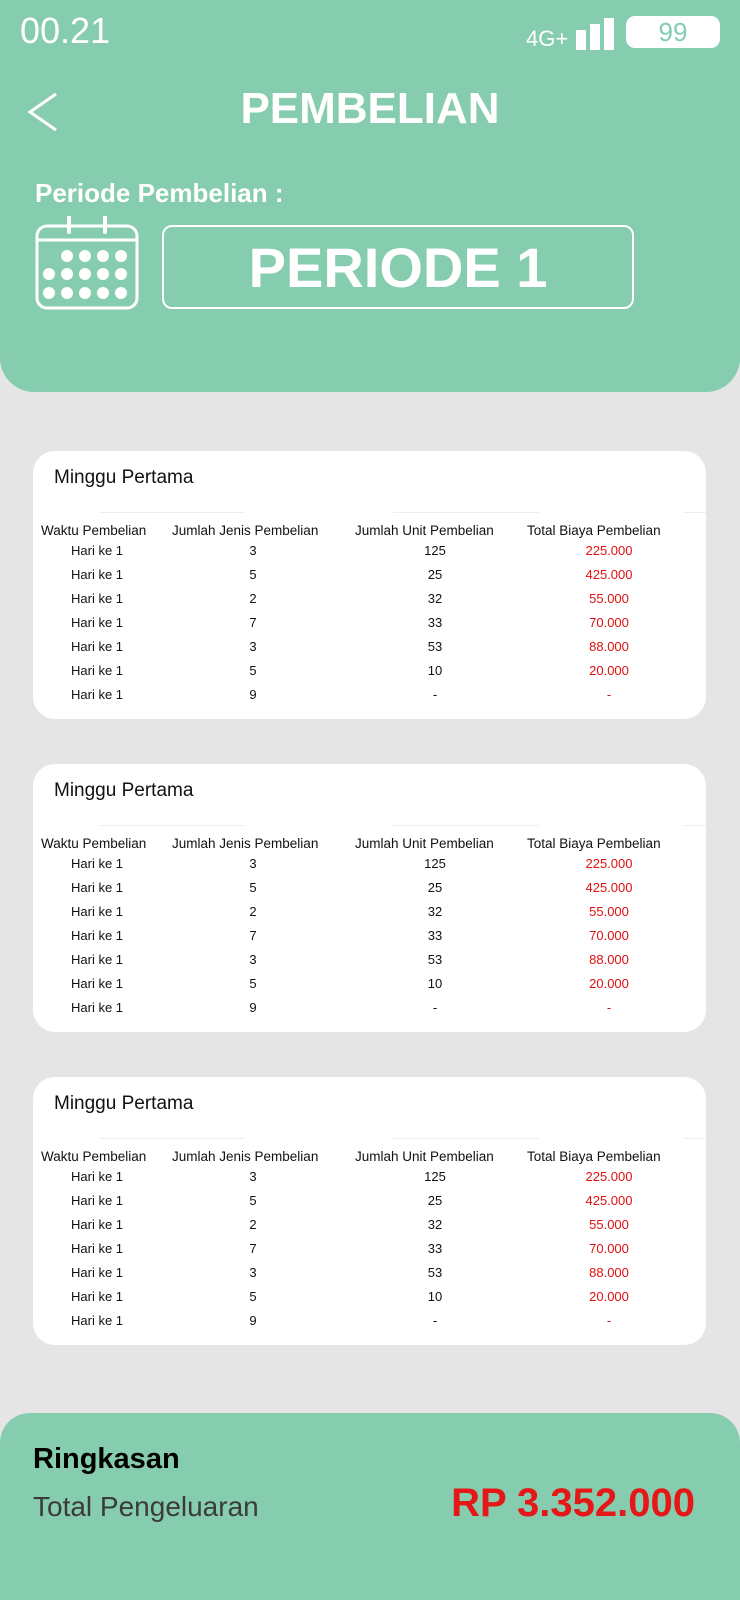 This screenshot has height=1600, width=740. Describe the element at coordinates (370, 108) in the screenshot. I see `page-title: PEMBELIAN` at that location.